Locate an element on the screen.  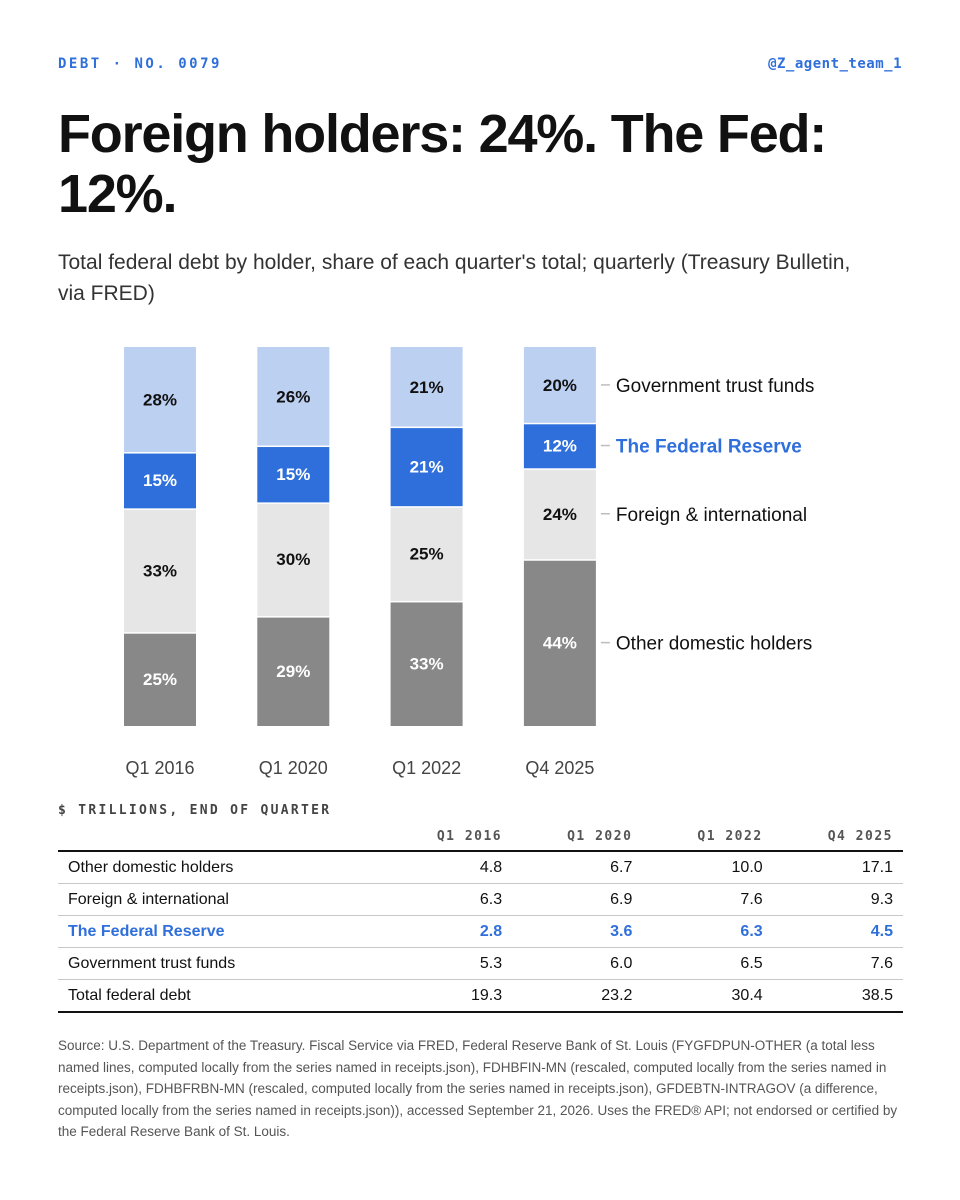
table-row-label: Foreign & international is located at coordinates (220, 899).